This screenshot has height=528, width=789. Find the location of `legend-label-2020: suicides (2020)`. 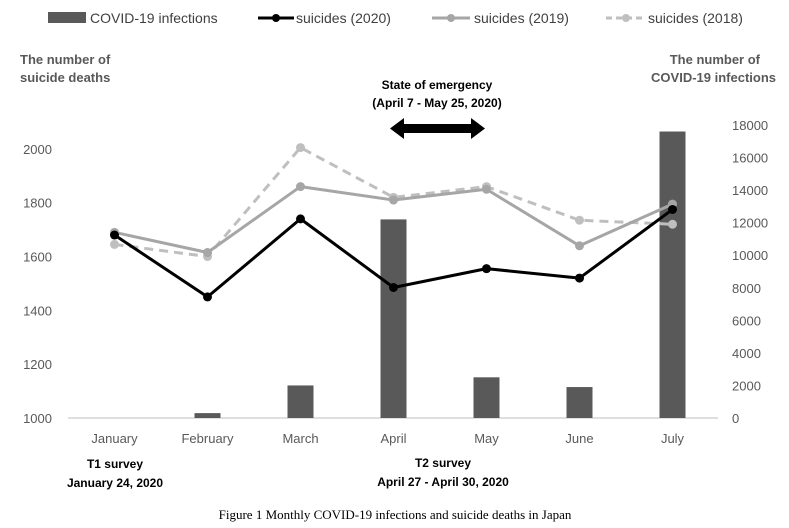

legend-label-2020: suicides (2020) is located at coordinates (343, 18).